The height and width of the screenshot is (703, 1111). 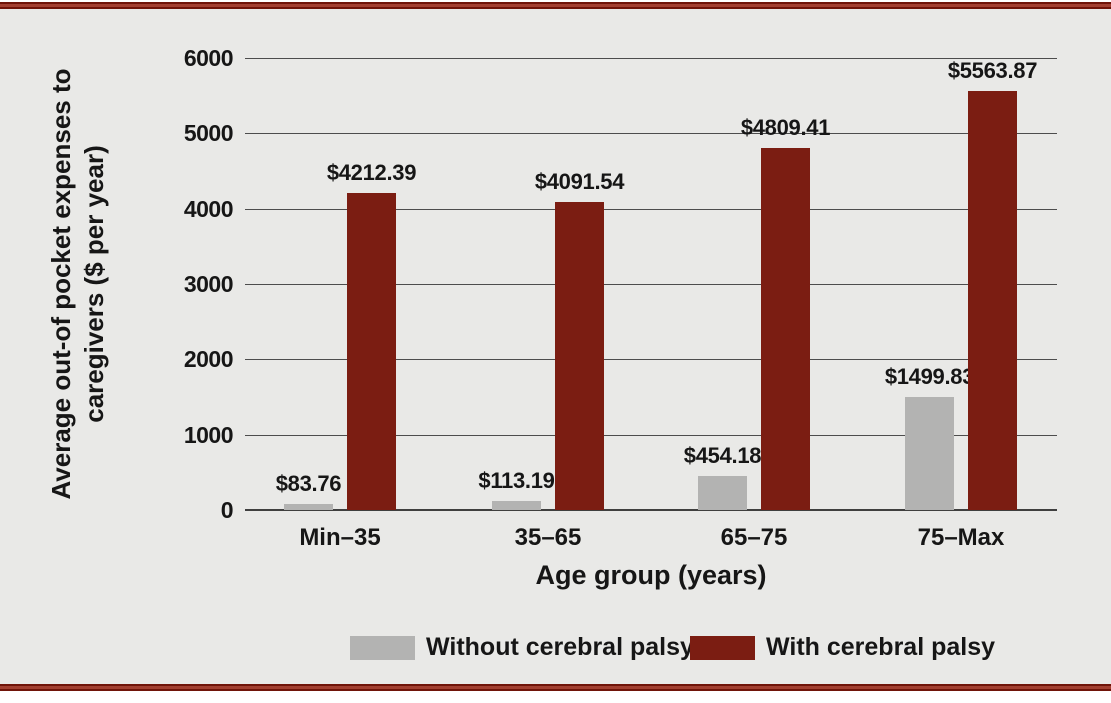 I want to click on y-tick-label-0: 0, so click(x=227, y=510).